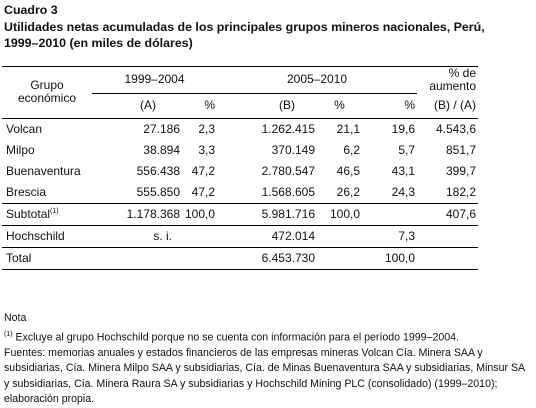 Image resolution: width=536 pixels, height=408 pixels. What do you see at coordinates (407, 150) in the screenshot?
I see `cell: 5,7` at bounding box center [407, 150].